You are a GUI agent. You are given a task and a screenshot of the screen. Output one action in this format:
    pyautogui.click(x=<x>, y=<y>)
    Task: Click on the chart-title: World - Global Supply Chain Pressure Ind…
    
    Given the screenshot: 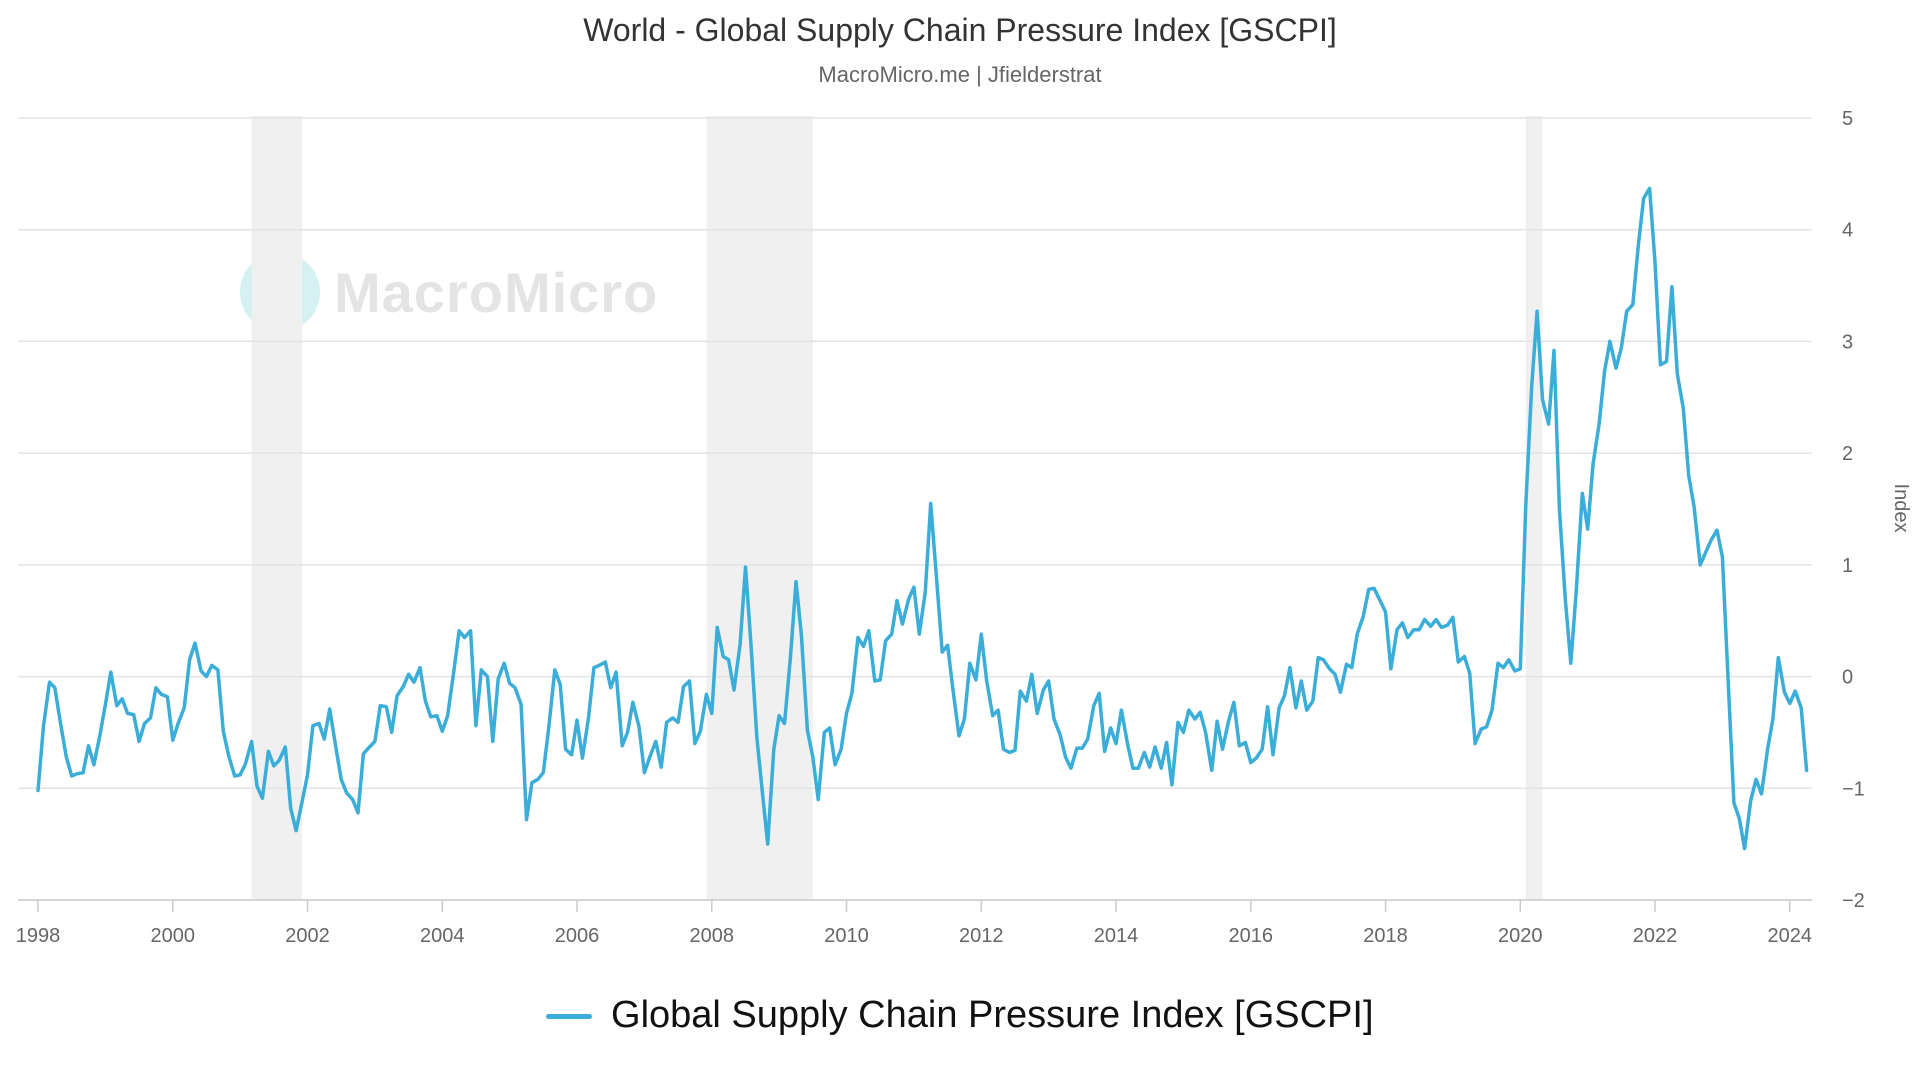 What is the action you would take?
    pyautogui.click(x=960, y=30)
    